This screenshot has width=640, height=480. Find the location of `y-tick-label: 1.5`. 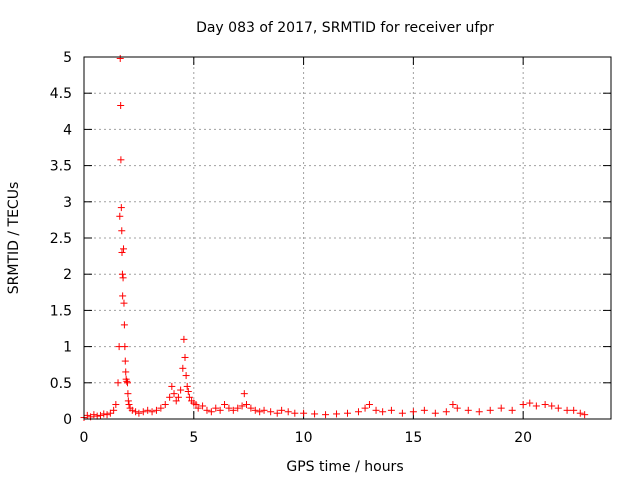

y-tick-label: 1.5 is located at coordinates (61, 311).